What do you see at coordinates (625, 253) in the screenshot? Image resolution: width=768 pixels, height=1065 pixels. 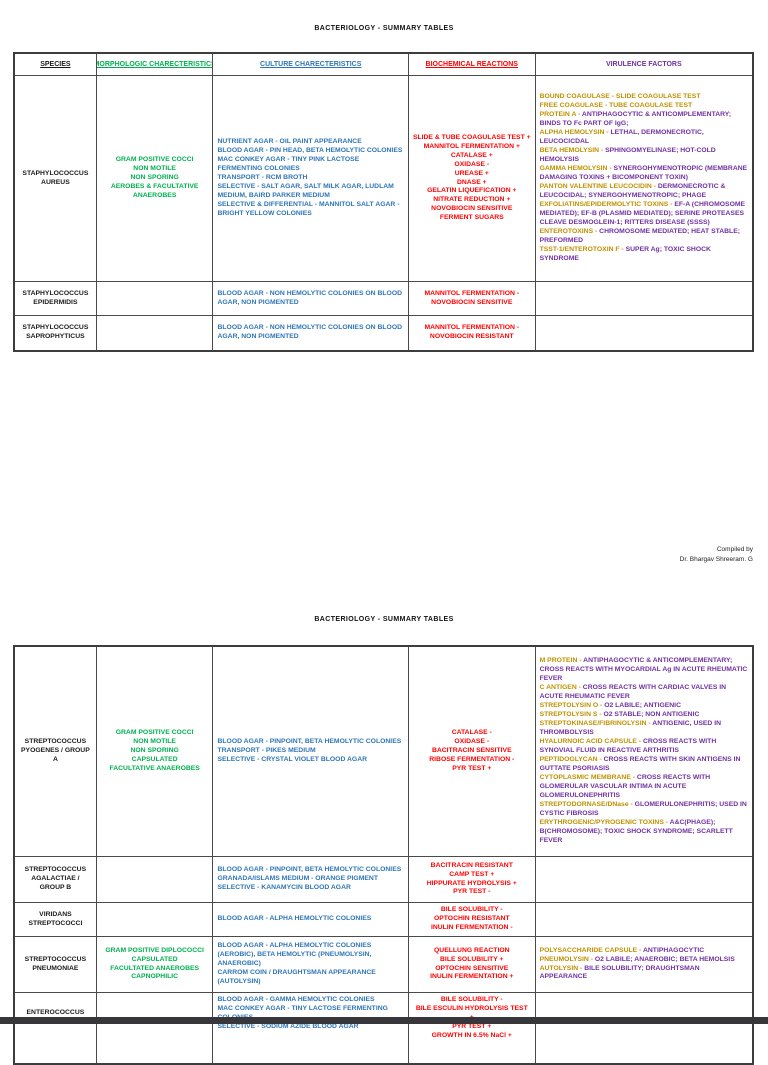 I see `virulence-desc: SUPER Ag; TOXIC SHOCK SYNDROME` at bounding box center [625, 253].